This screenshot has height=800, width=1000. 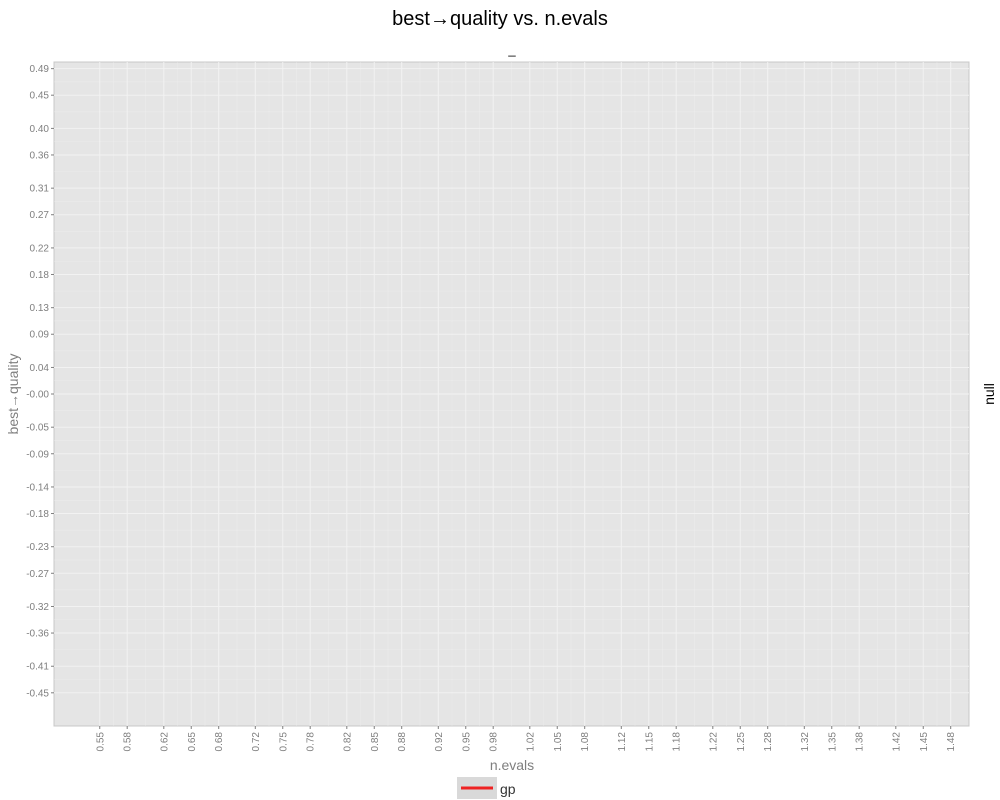 What do you see at coordinates (805, 742) in the screenshot?
I see `x-tick-label: 1.32` at bounding box center [805, 742].